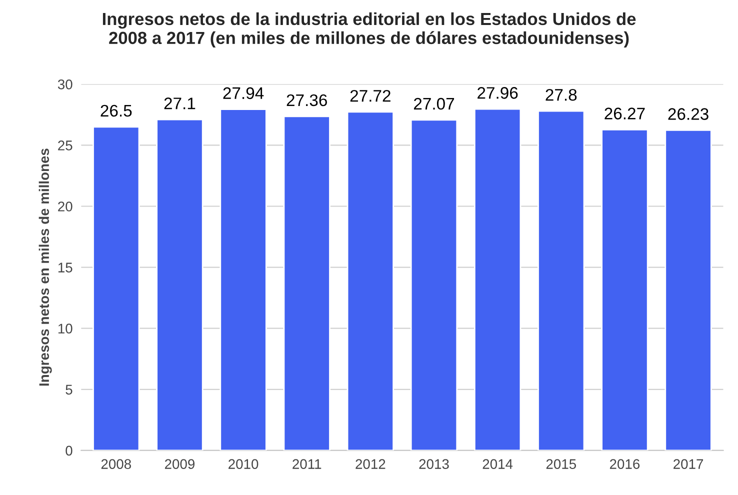  Describe the element at coordinates (561, 94) in the screenshot. I see `data-label: 27.8` at that location.